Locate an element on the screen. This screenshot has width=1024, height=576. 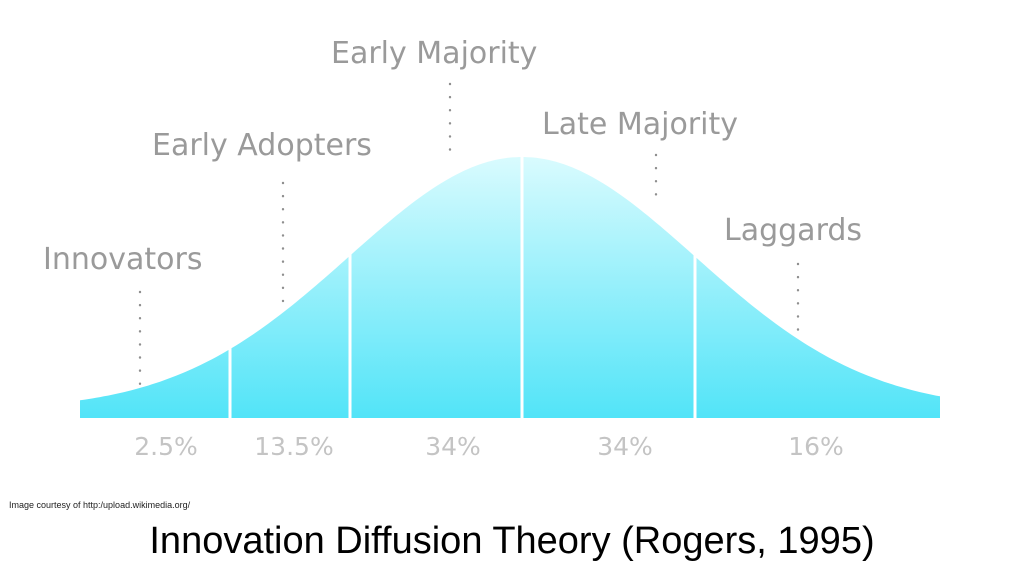
label-late-majority: Late Majority is located at coordinates (640, 124).